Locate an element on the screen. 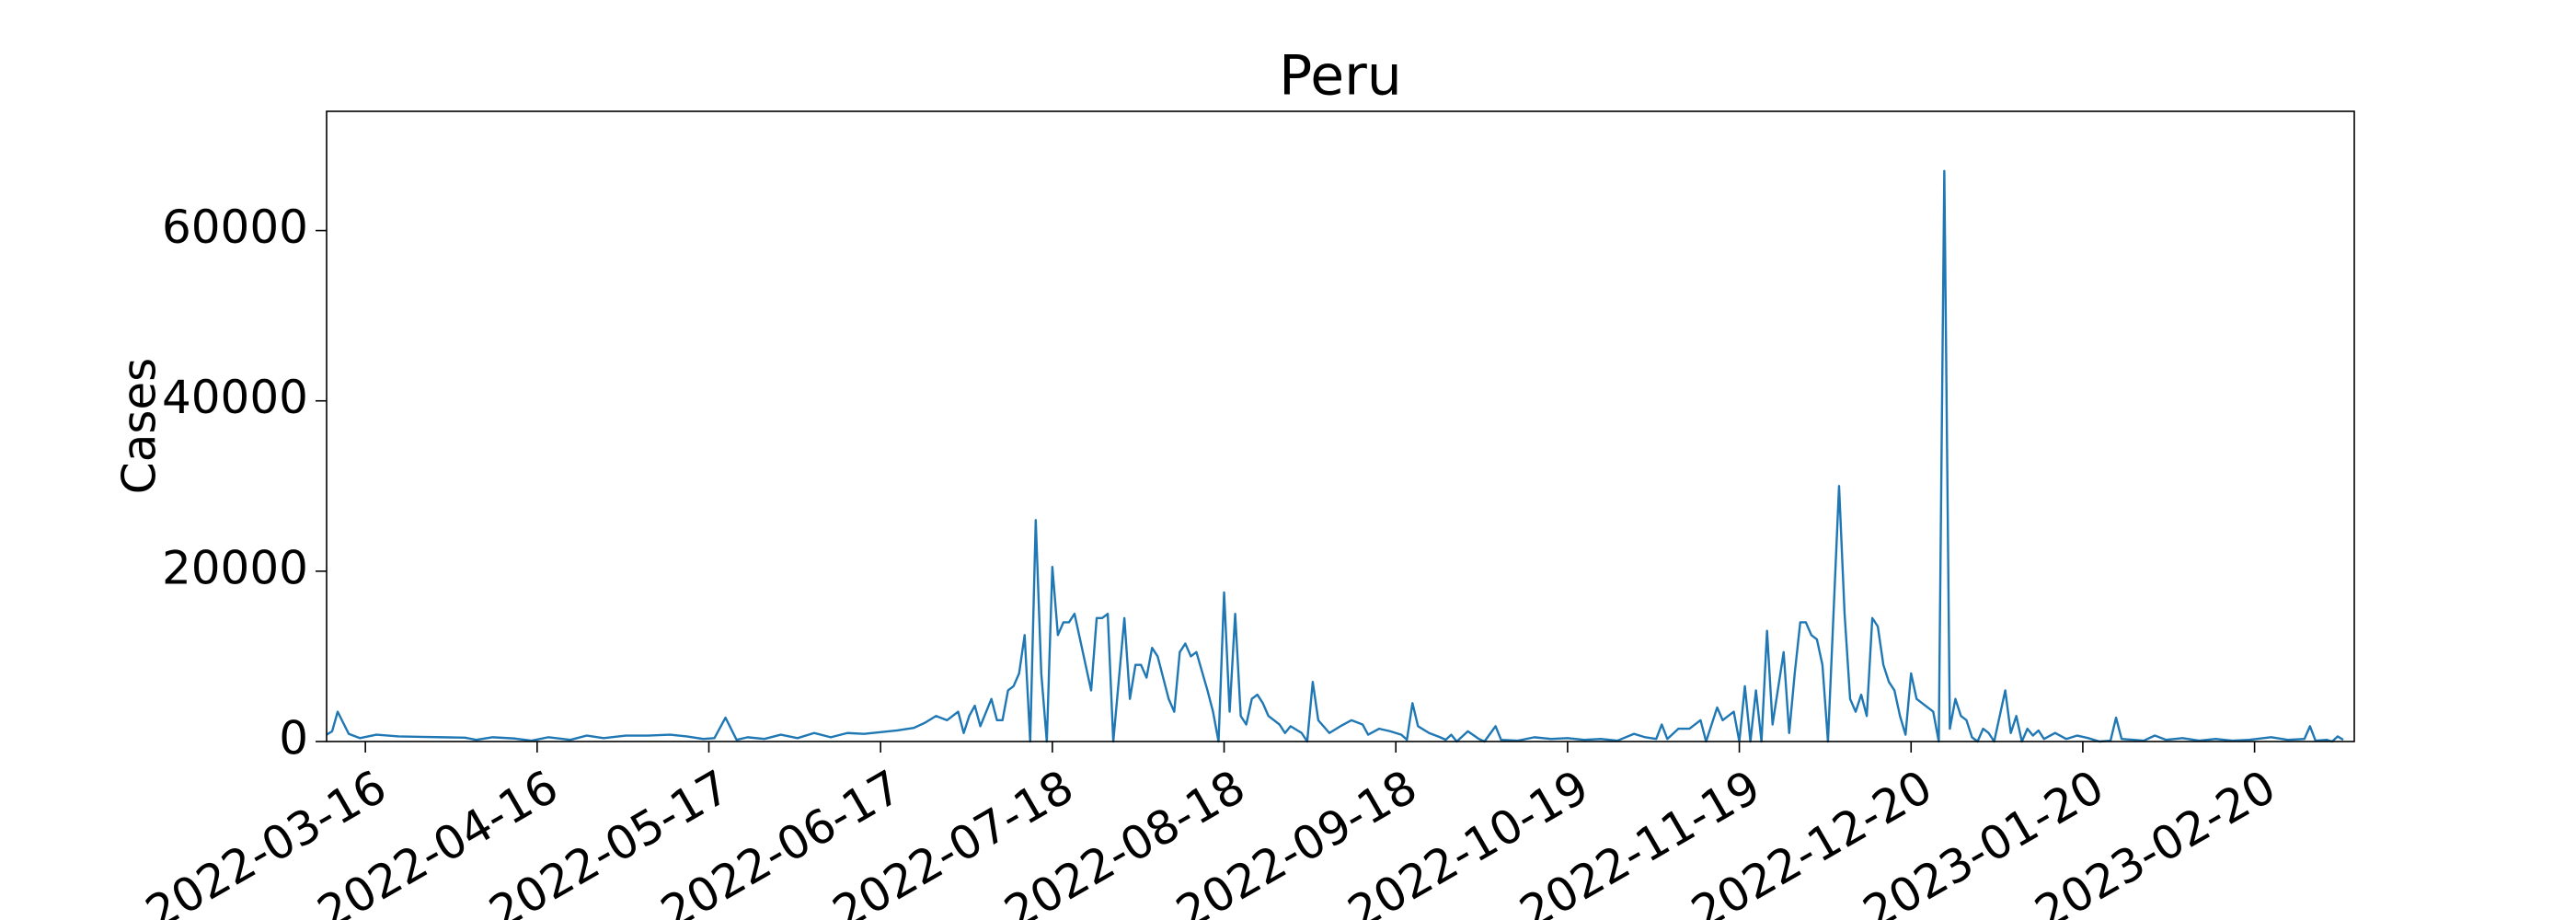 Image resolution: width=2576 pixels, height=920 pixels. y-tick-label: 20000 is located at coordinates (235, 567).